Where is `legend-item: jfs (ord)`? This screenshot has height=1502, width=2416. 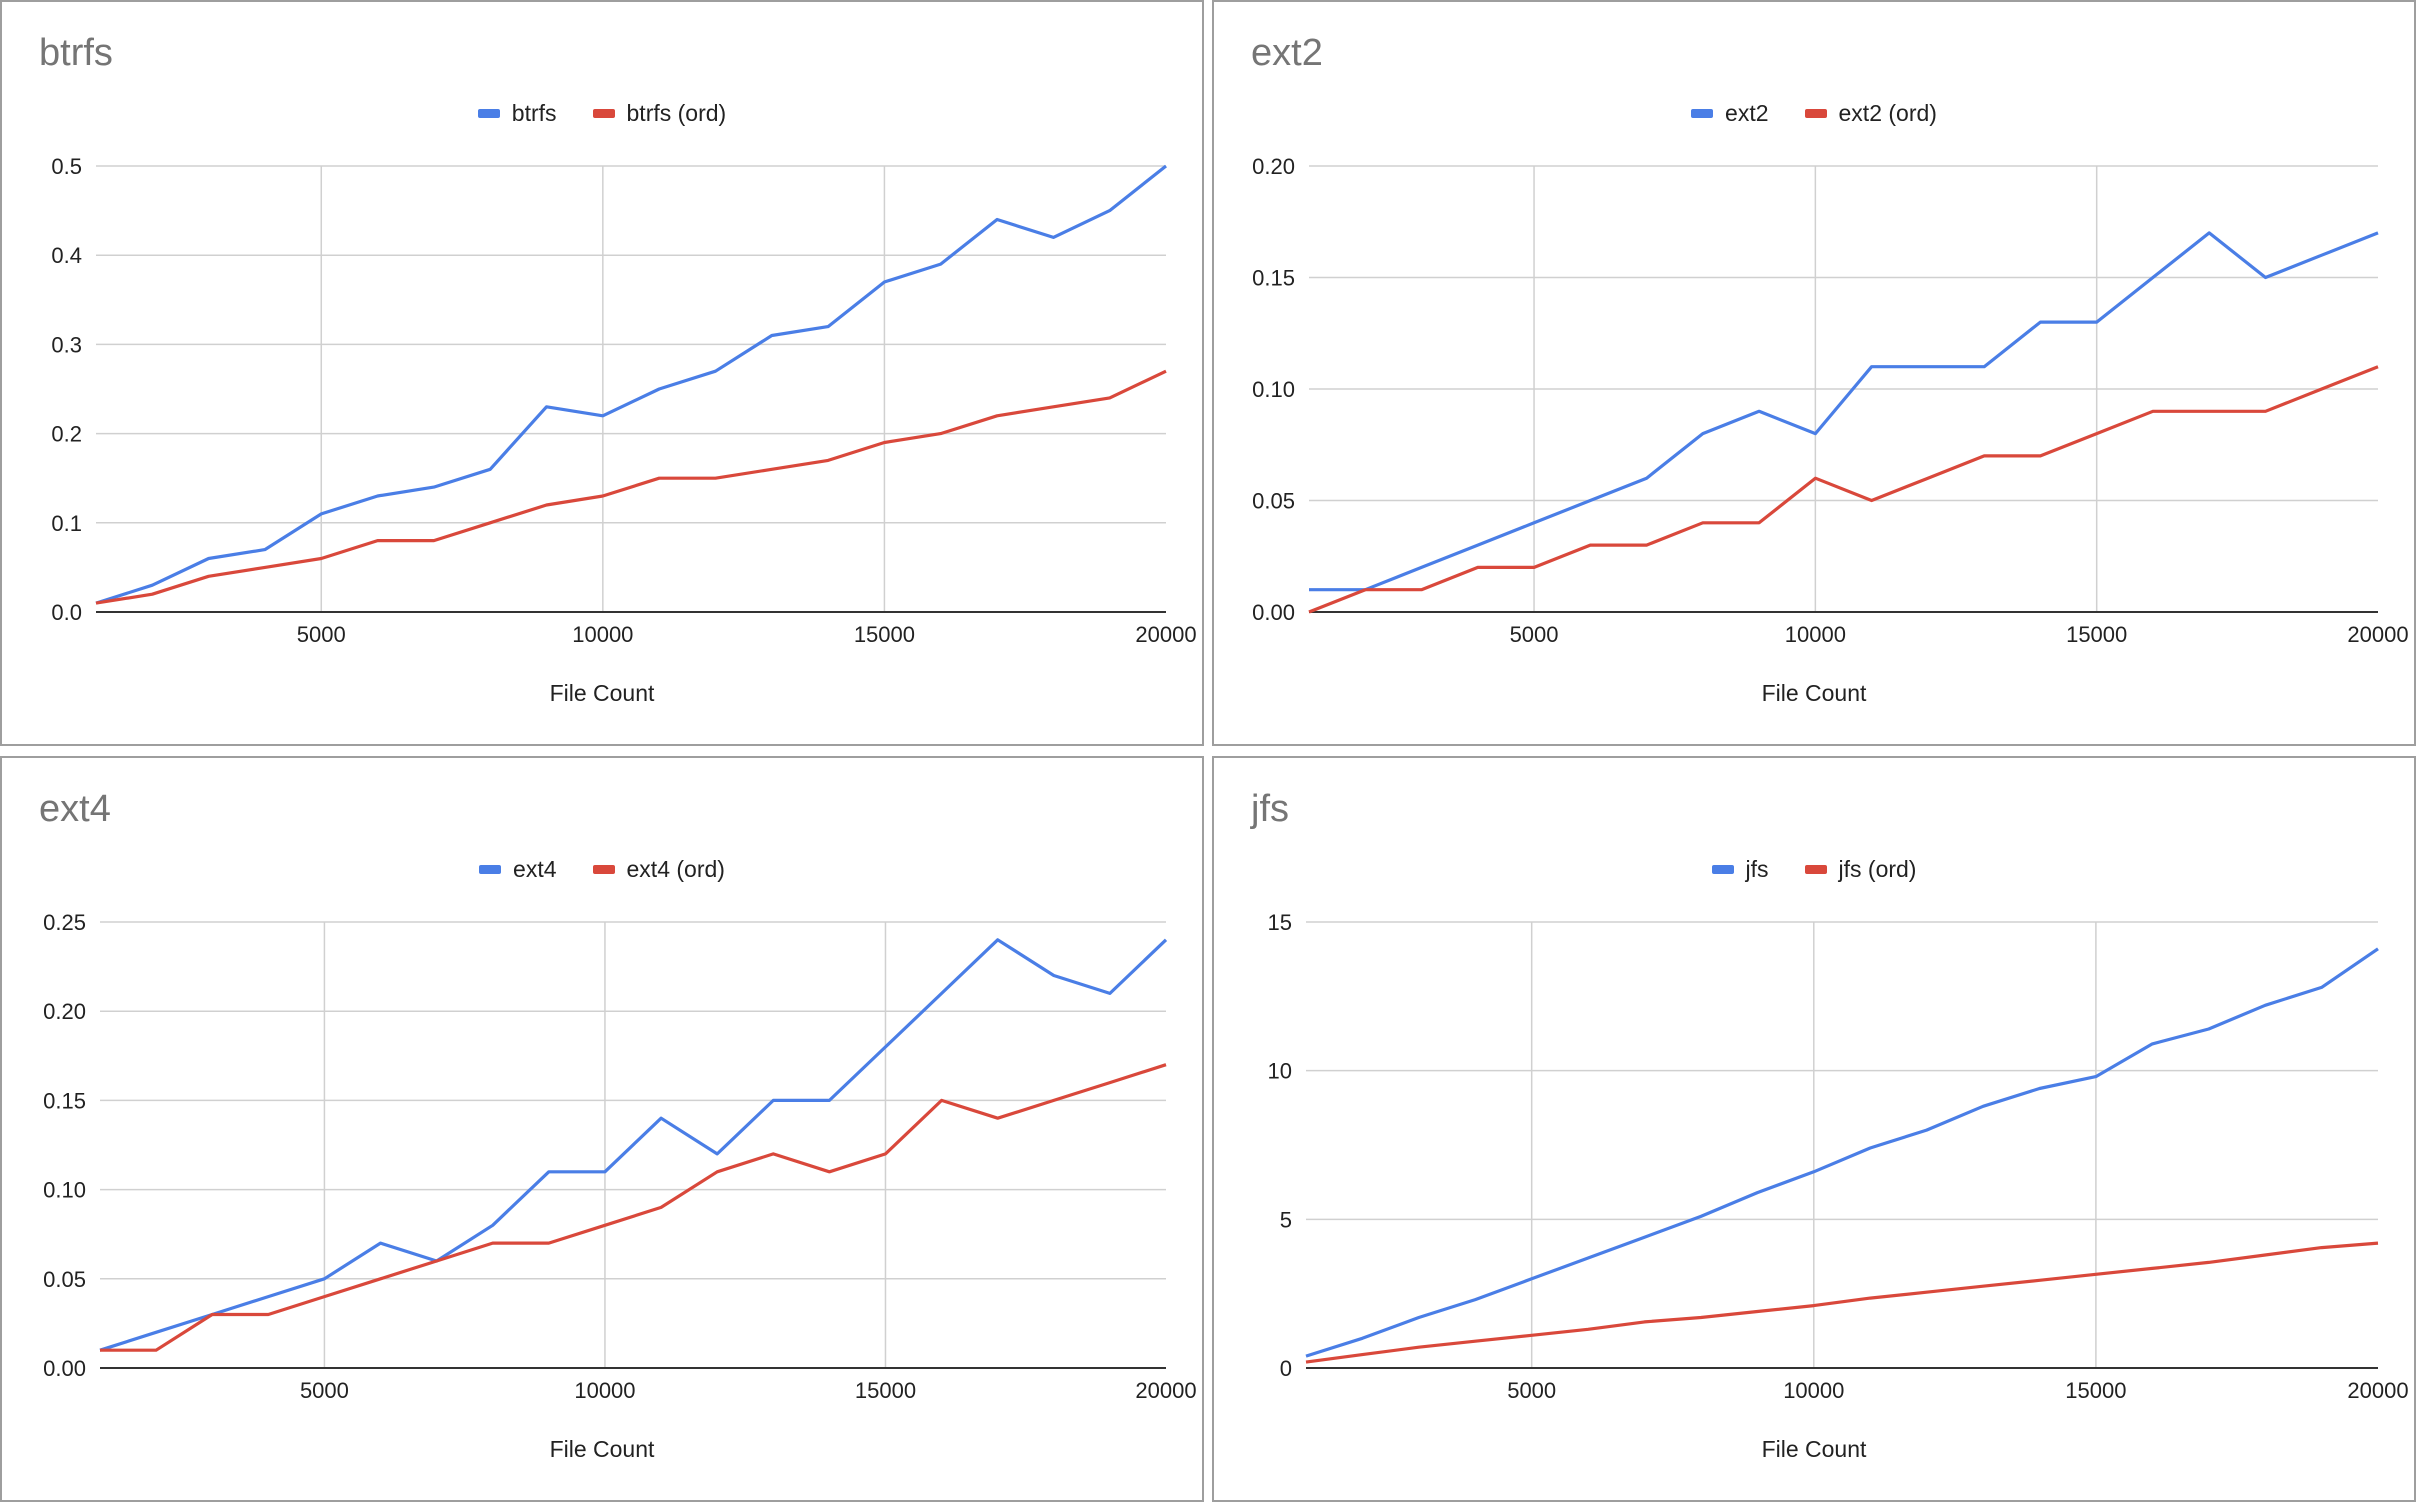
legend-item: jfs (ord) is located at coordinates (1860, 869).